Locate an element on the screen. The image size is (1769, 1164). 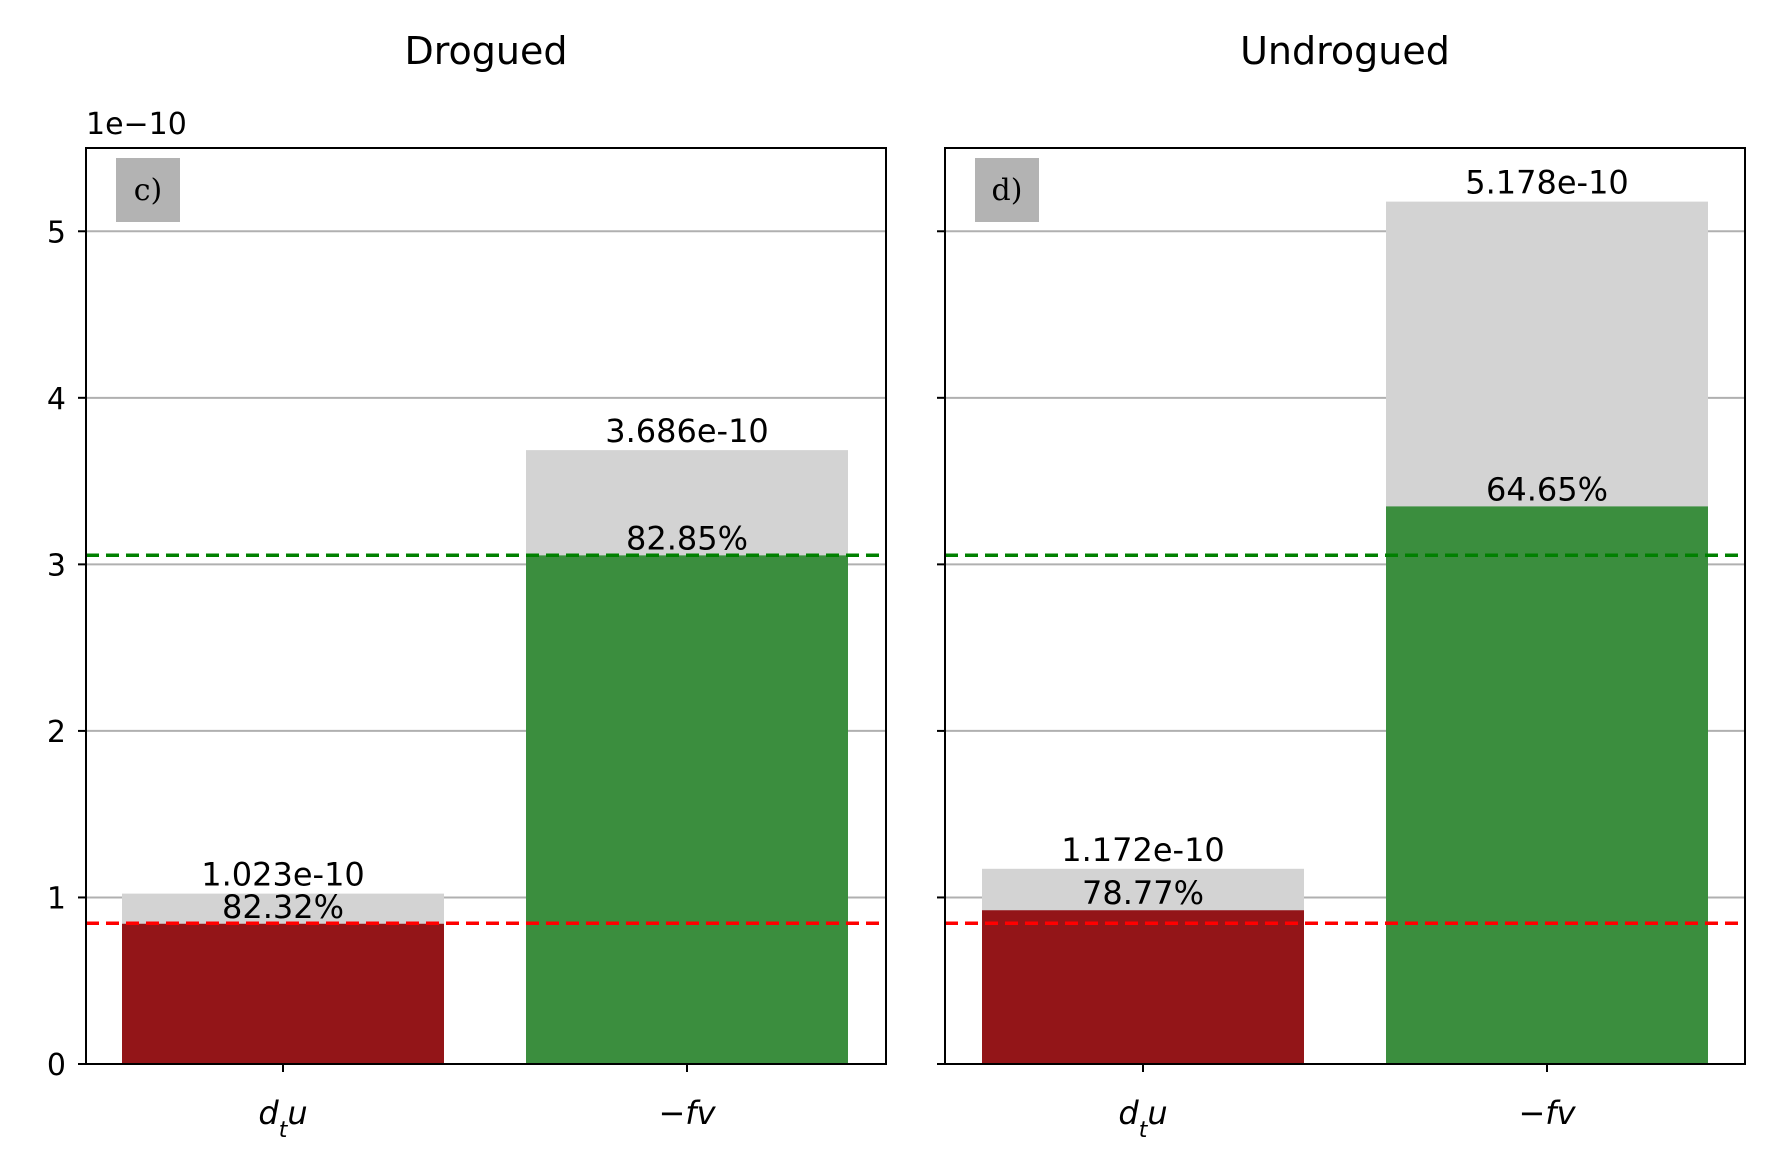
panel-tag-label: d) is located at coordinates (1007, 190).